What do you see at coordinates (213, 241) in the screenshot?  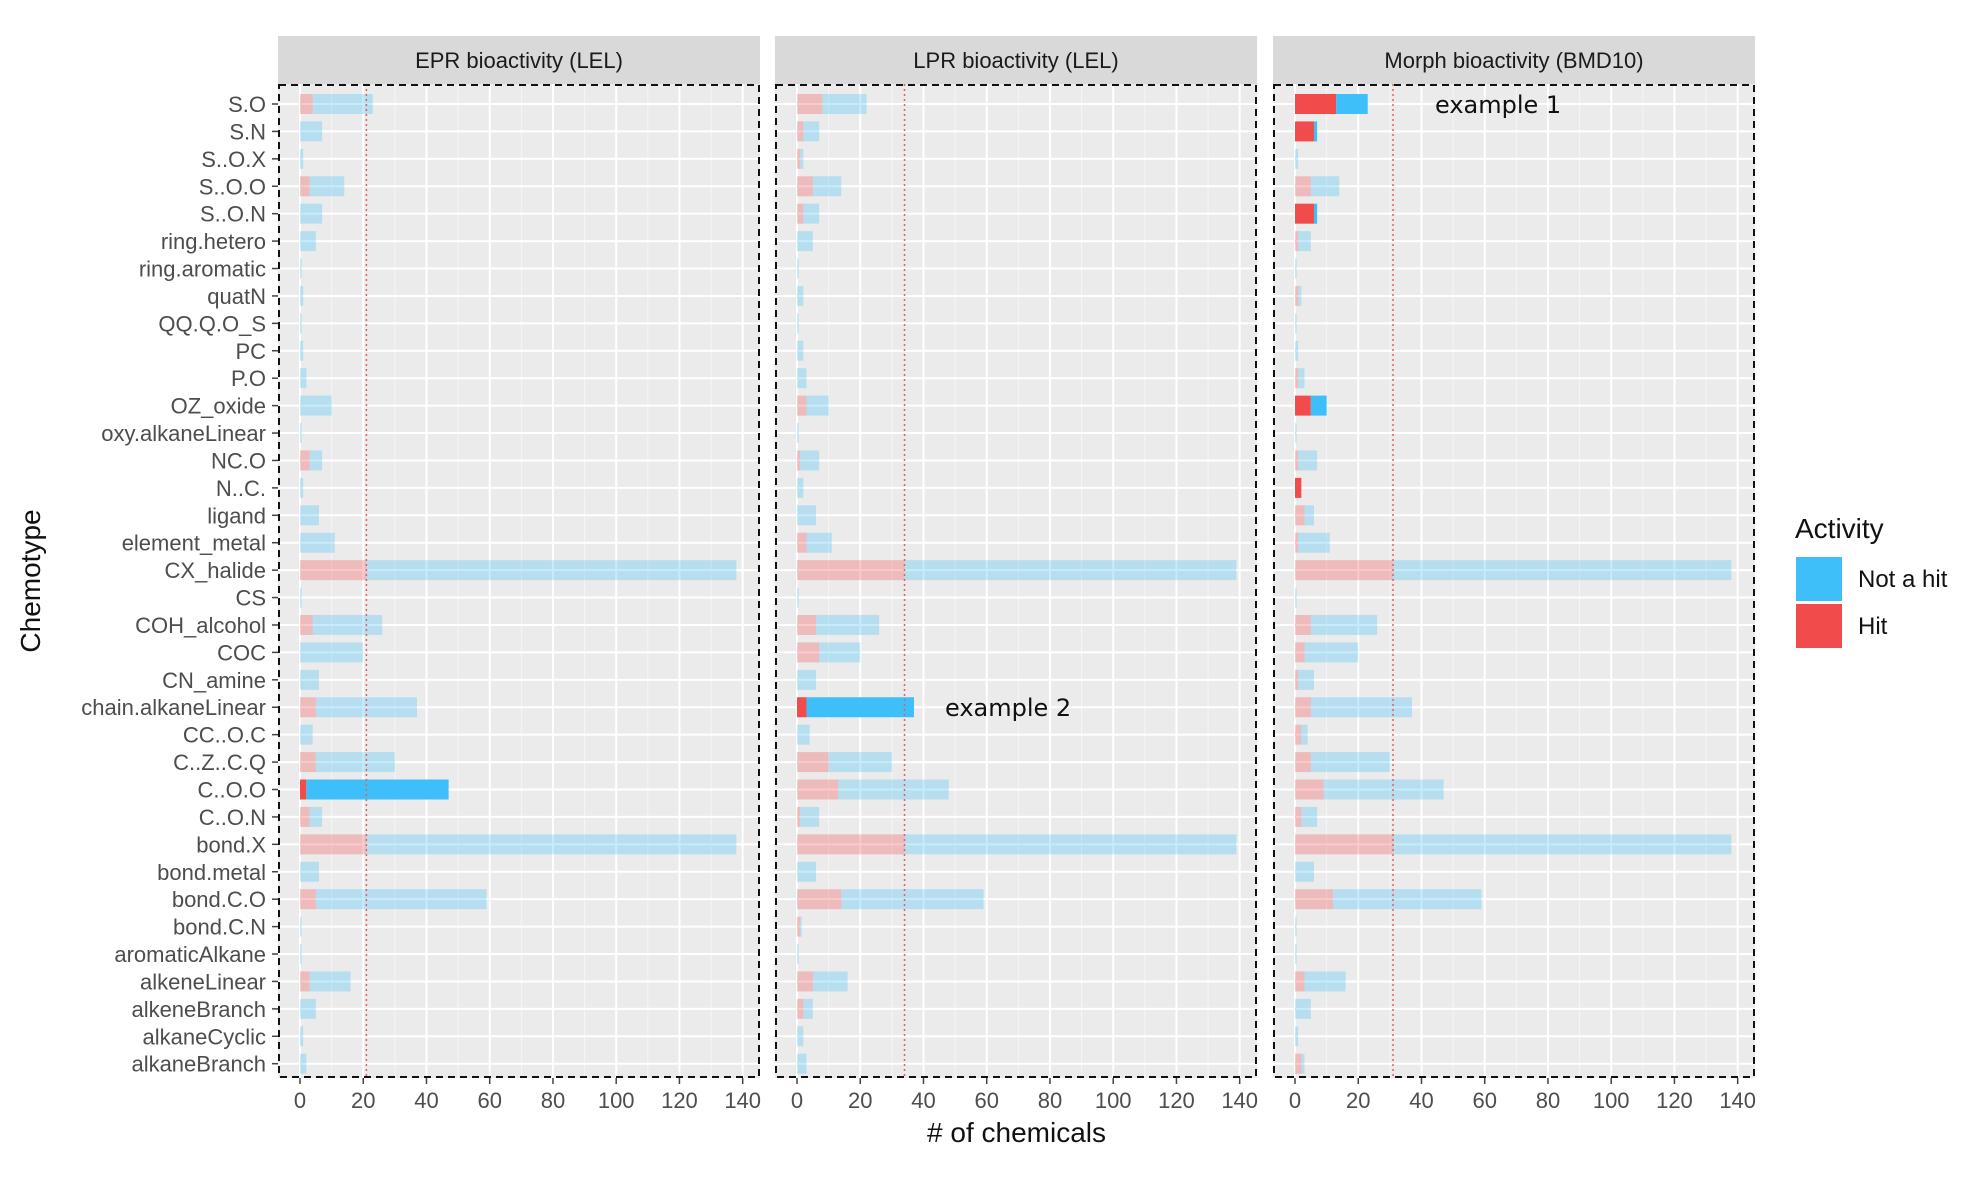 I see `y-tick-label: ring.hetero` at bounding box center [213, 241].